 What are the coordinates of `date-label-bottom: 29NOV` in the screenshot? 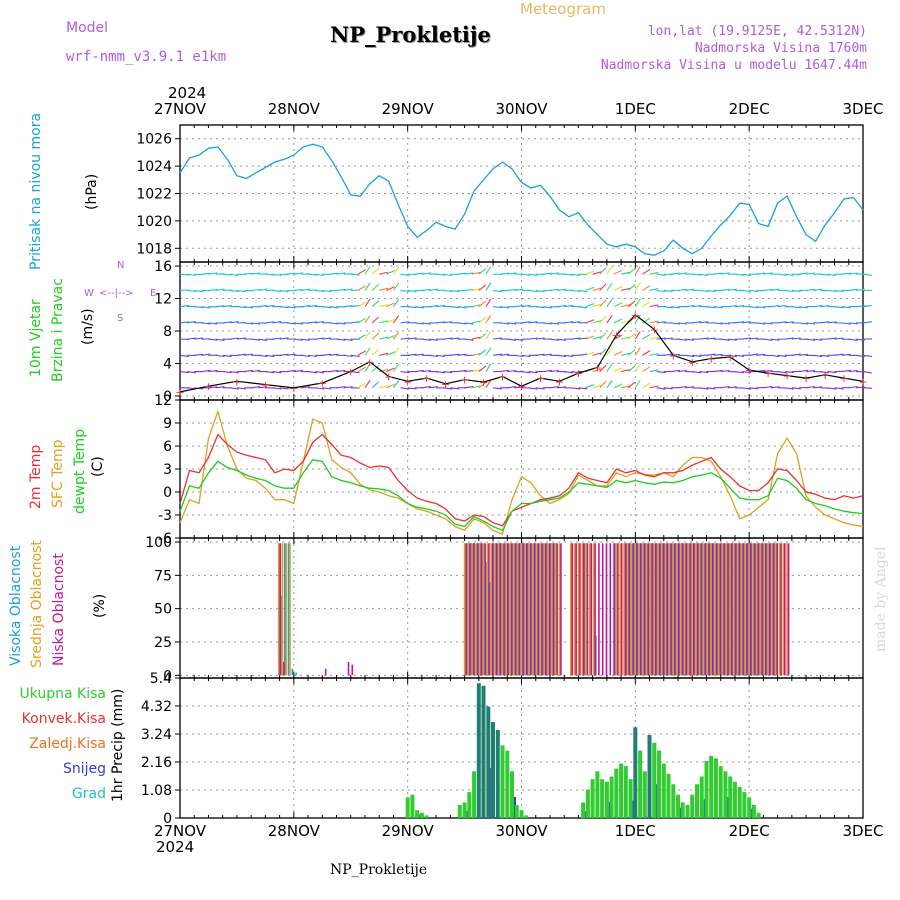 It's located at (408, 831).